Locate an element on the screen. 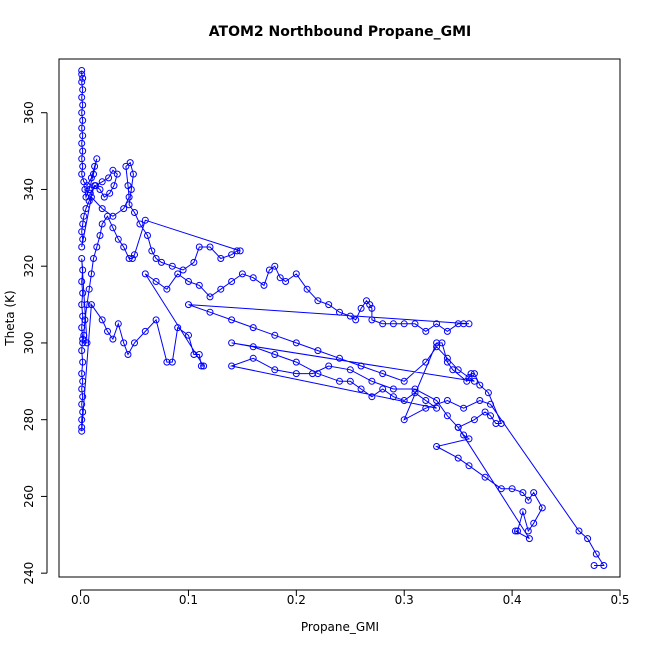  y-axis: 240 260 280 300 320 340 360 is located at coordinates (35, 343).